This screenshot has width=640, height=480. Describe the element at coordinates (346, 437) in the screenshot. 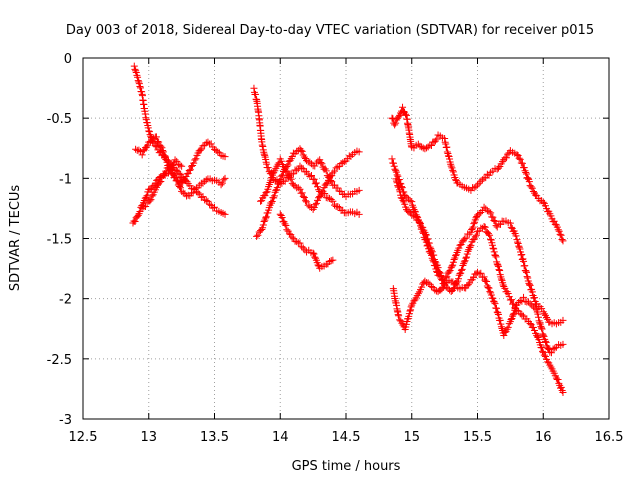

I see `x-tick-labels: 12.5 13 13.5 14 14.5 15 15.5 16 16.5` at that location.